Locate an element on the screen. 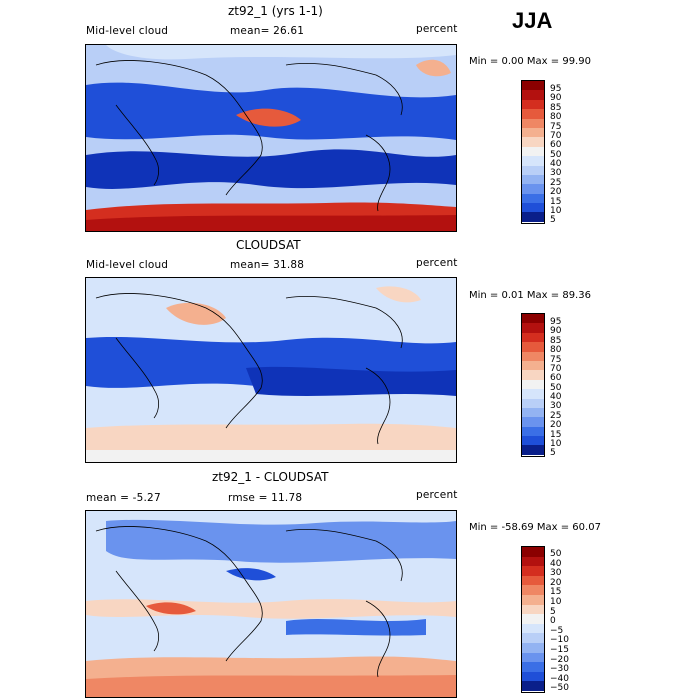 This screenshot has width=700, height=700. panel-1-tick: 30 is located at coordinates (556, 173).